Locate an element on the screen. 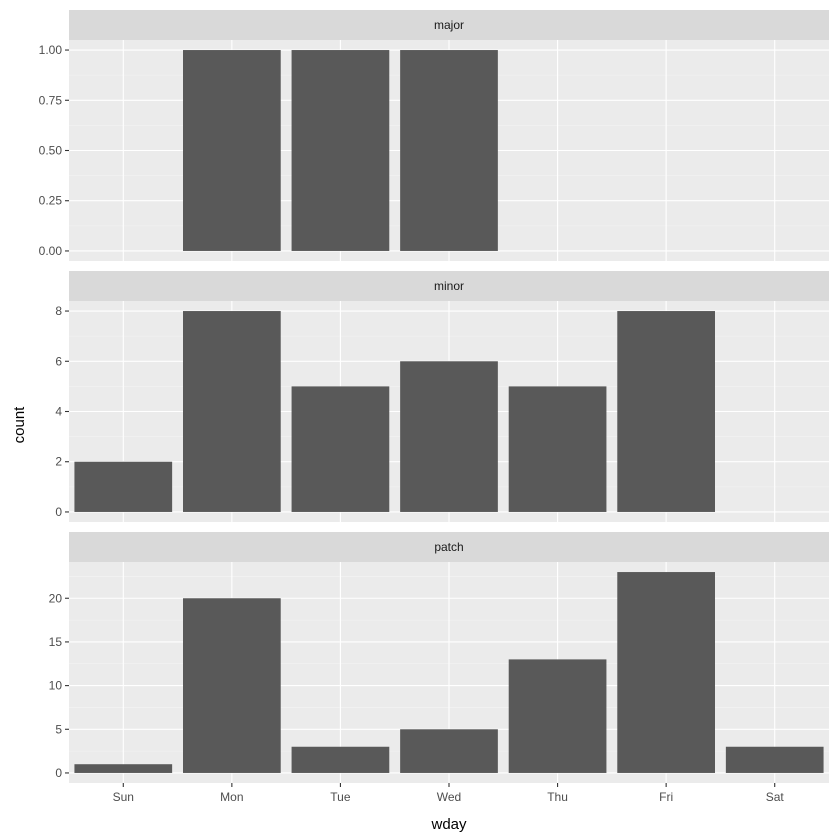 The image size is (840, 840). y-tick-label: 0.00 is located at coordinates (51, 251).